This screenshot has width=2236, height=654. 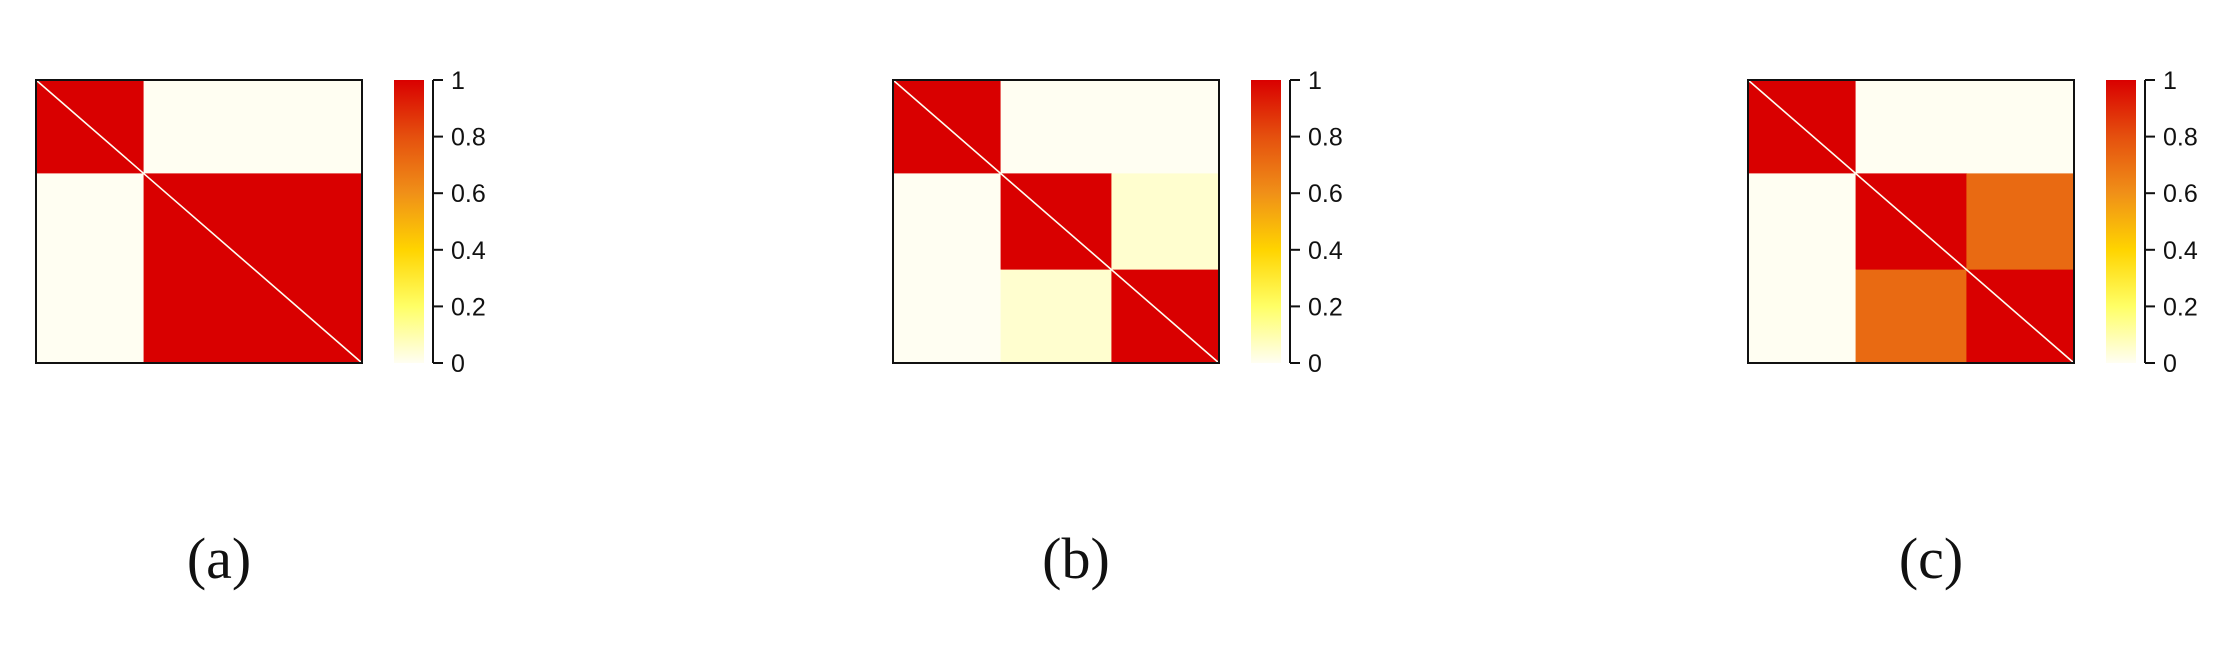 I want to click on panel-label: (b), so click(x=1076, y=558).